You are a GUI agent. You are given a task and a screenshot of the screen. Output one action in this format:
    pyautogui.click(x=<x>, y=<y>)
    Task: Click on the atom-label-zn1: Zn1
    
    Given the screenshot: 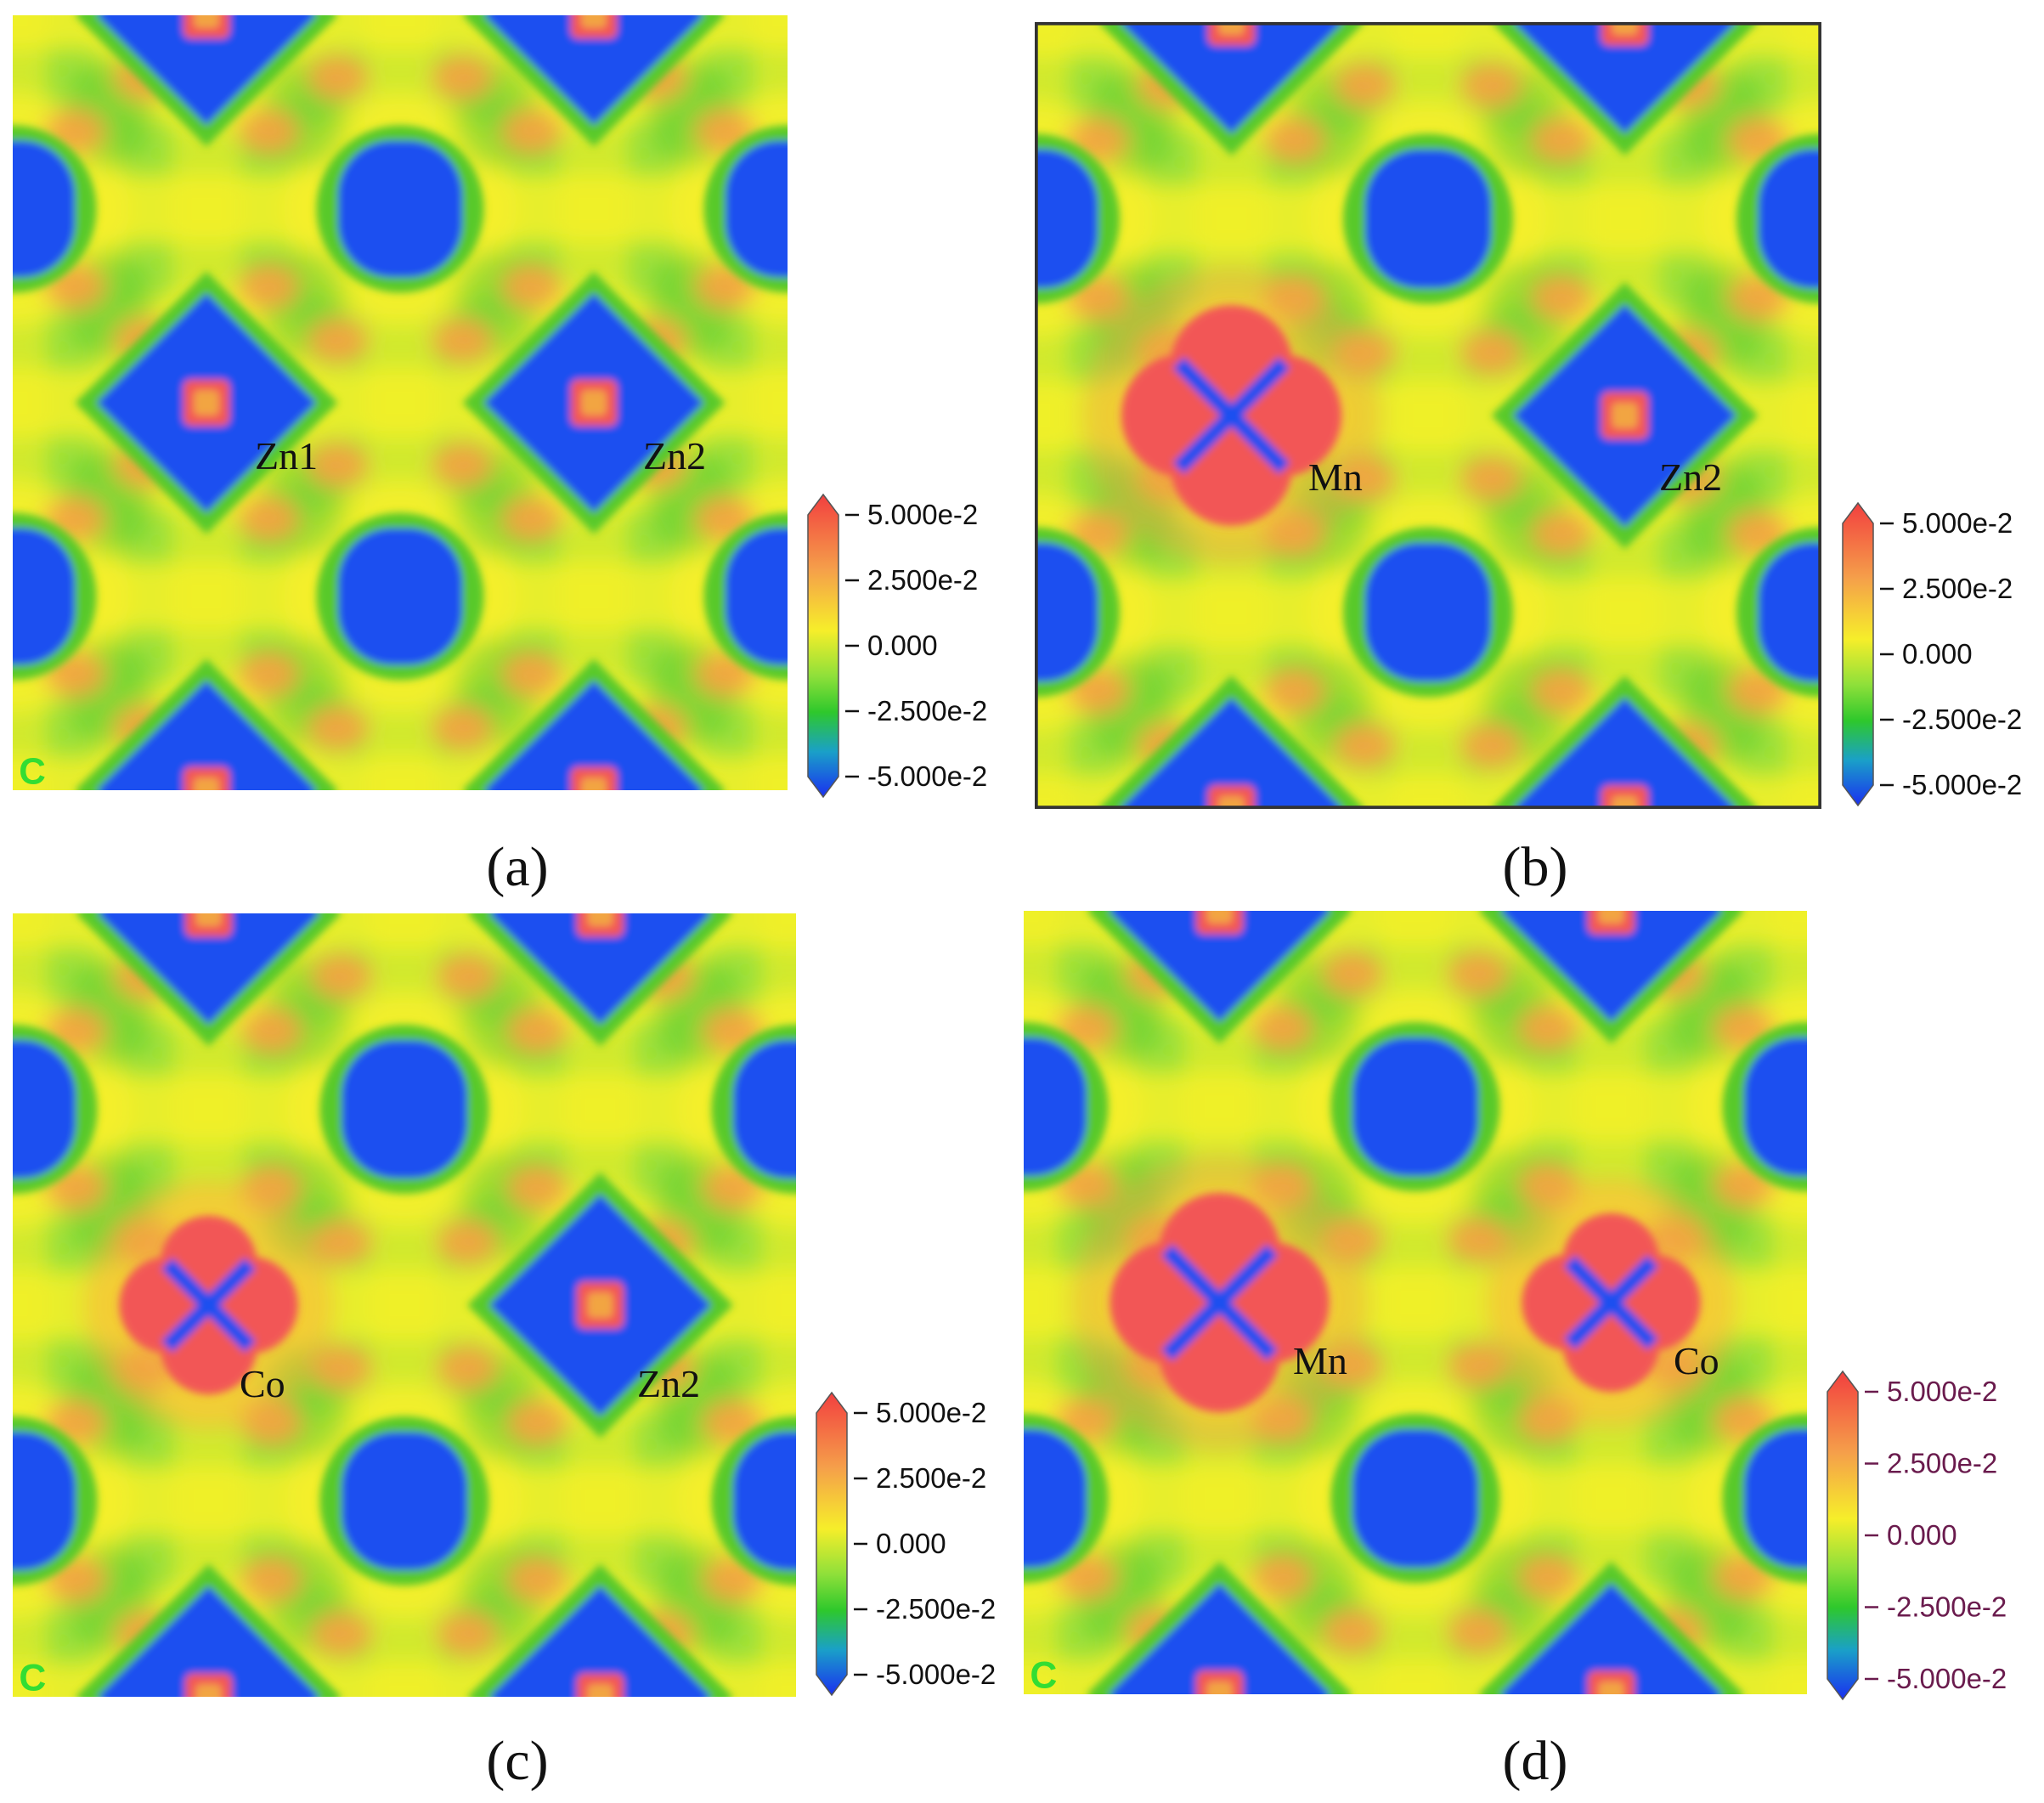 What is the action you would take?
    pyautogui.click(x=287, y=456)
    